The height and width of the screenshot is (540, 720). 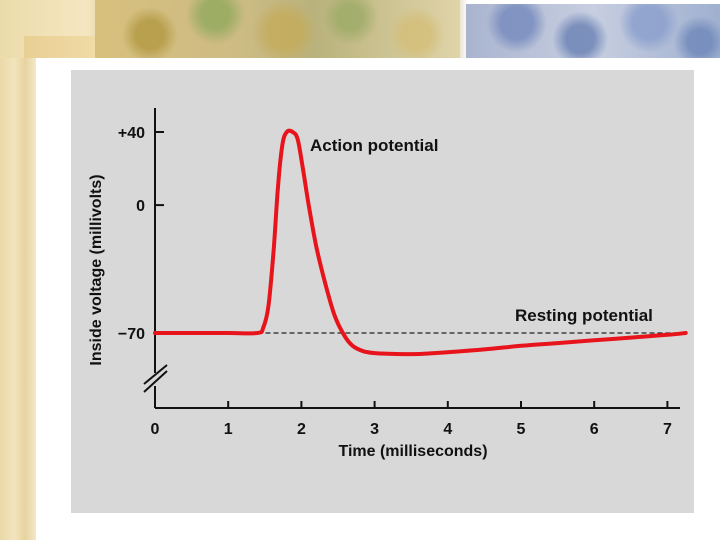 What do you see at coordinates (155, 429) in the screenshot?
I see `x-tick-label-0: 0` at bounding box center [155, 429].